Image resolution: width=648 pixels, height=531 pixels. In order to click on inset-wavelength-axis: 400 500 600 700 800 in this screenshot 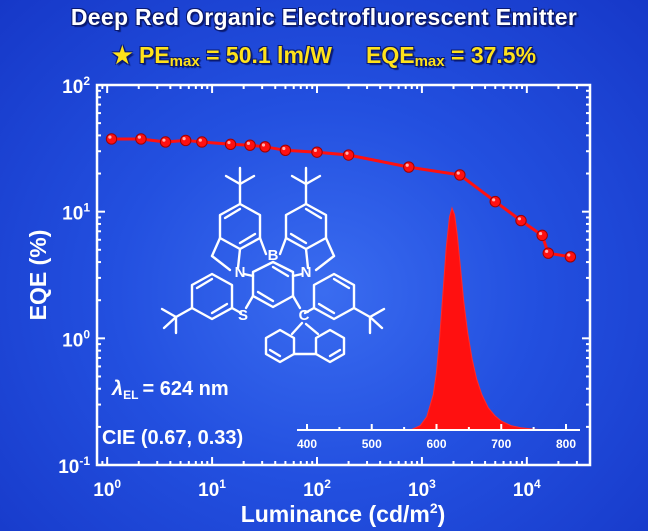, I will do `click(438, 437)`.